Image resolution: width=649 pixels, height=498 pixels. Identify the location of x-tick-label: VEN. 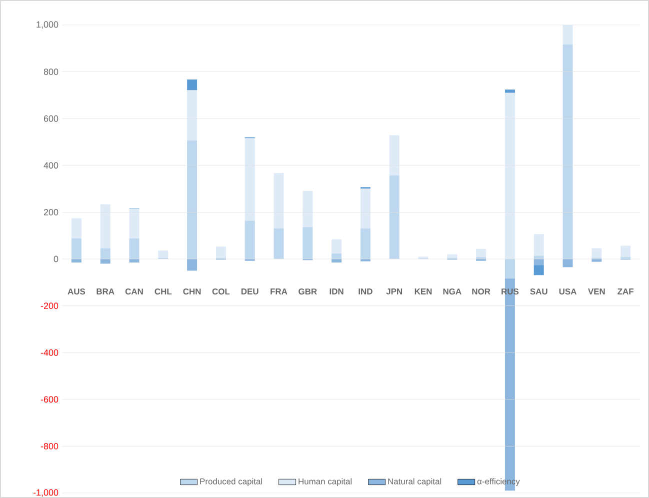
(596, 291).